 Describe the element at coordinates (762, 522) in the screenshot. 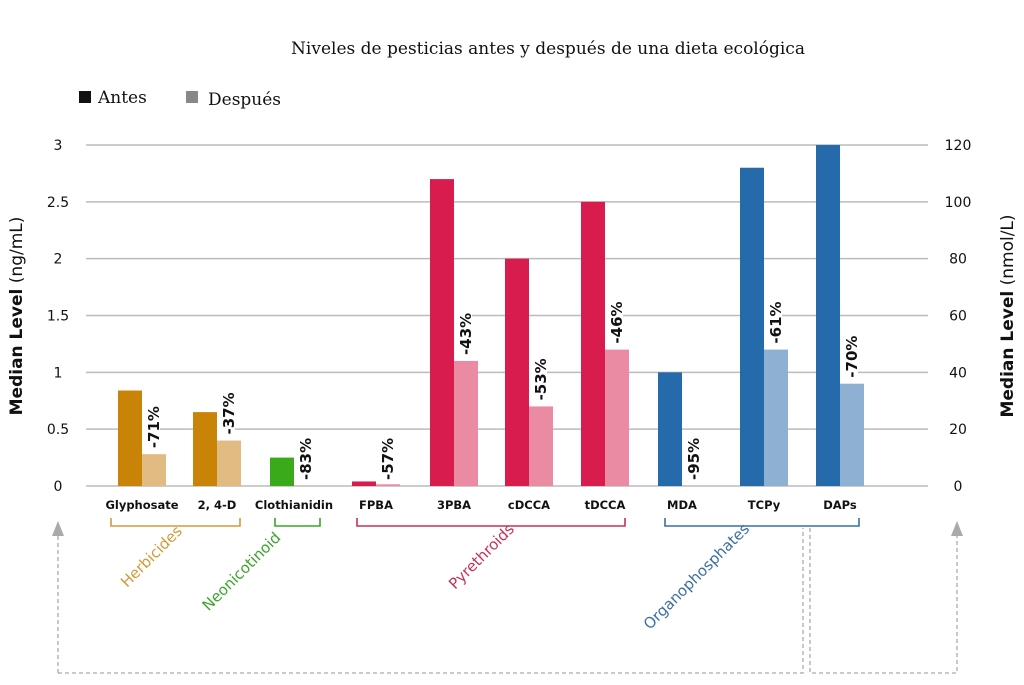

I see `group-bracket-organophosphates` at that location.